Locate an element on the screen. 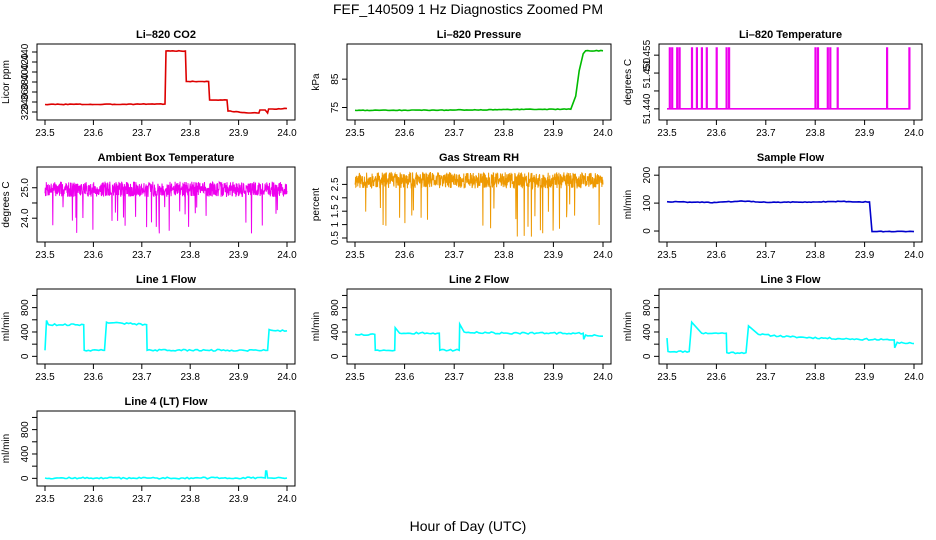  series-line-line3 is located at coordinates (790, 337).